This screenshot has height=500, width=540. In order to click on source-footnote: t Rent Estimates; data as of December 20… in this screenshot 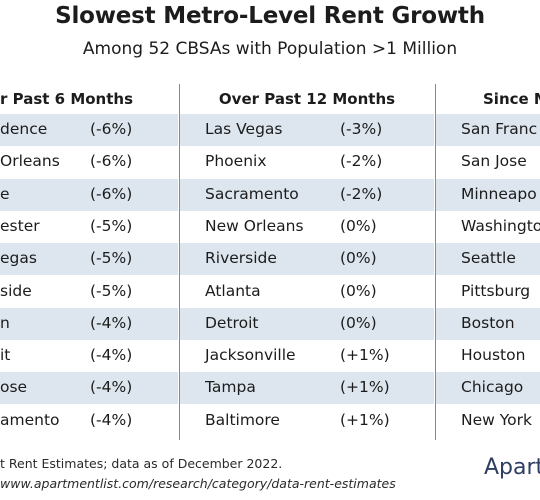, I will do `click(141, 463)`.